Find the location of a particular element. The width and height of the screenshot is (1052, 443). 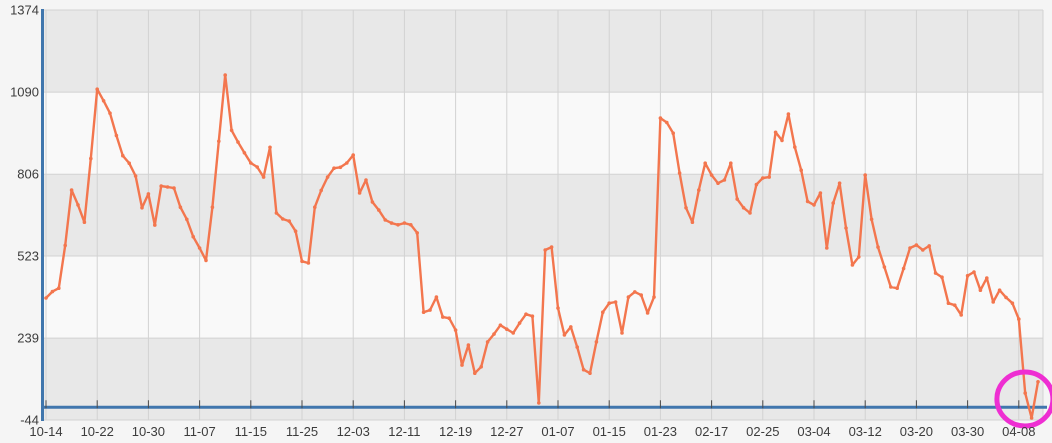

x-axis-label: 10-22 is located at coordinates (97, 431).